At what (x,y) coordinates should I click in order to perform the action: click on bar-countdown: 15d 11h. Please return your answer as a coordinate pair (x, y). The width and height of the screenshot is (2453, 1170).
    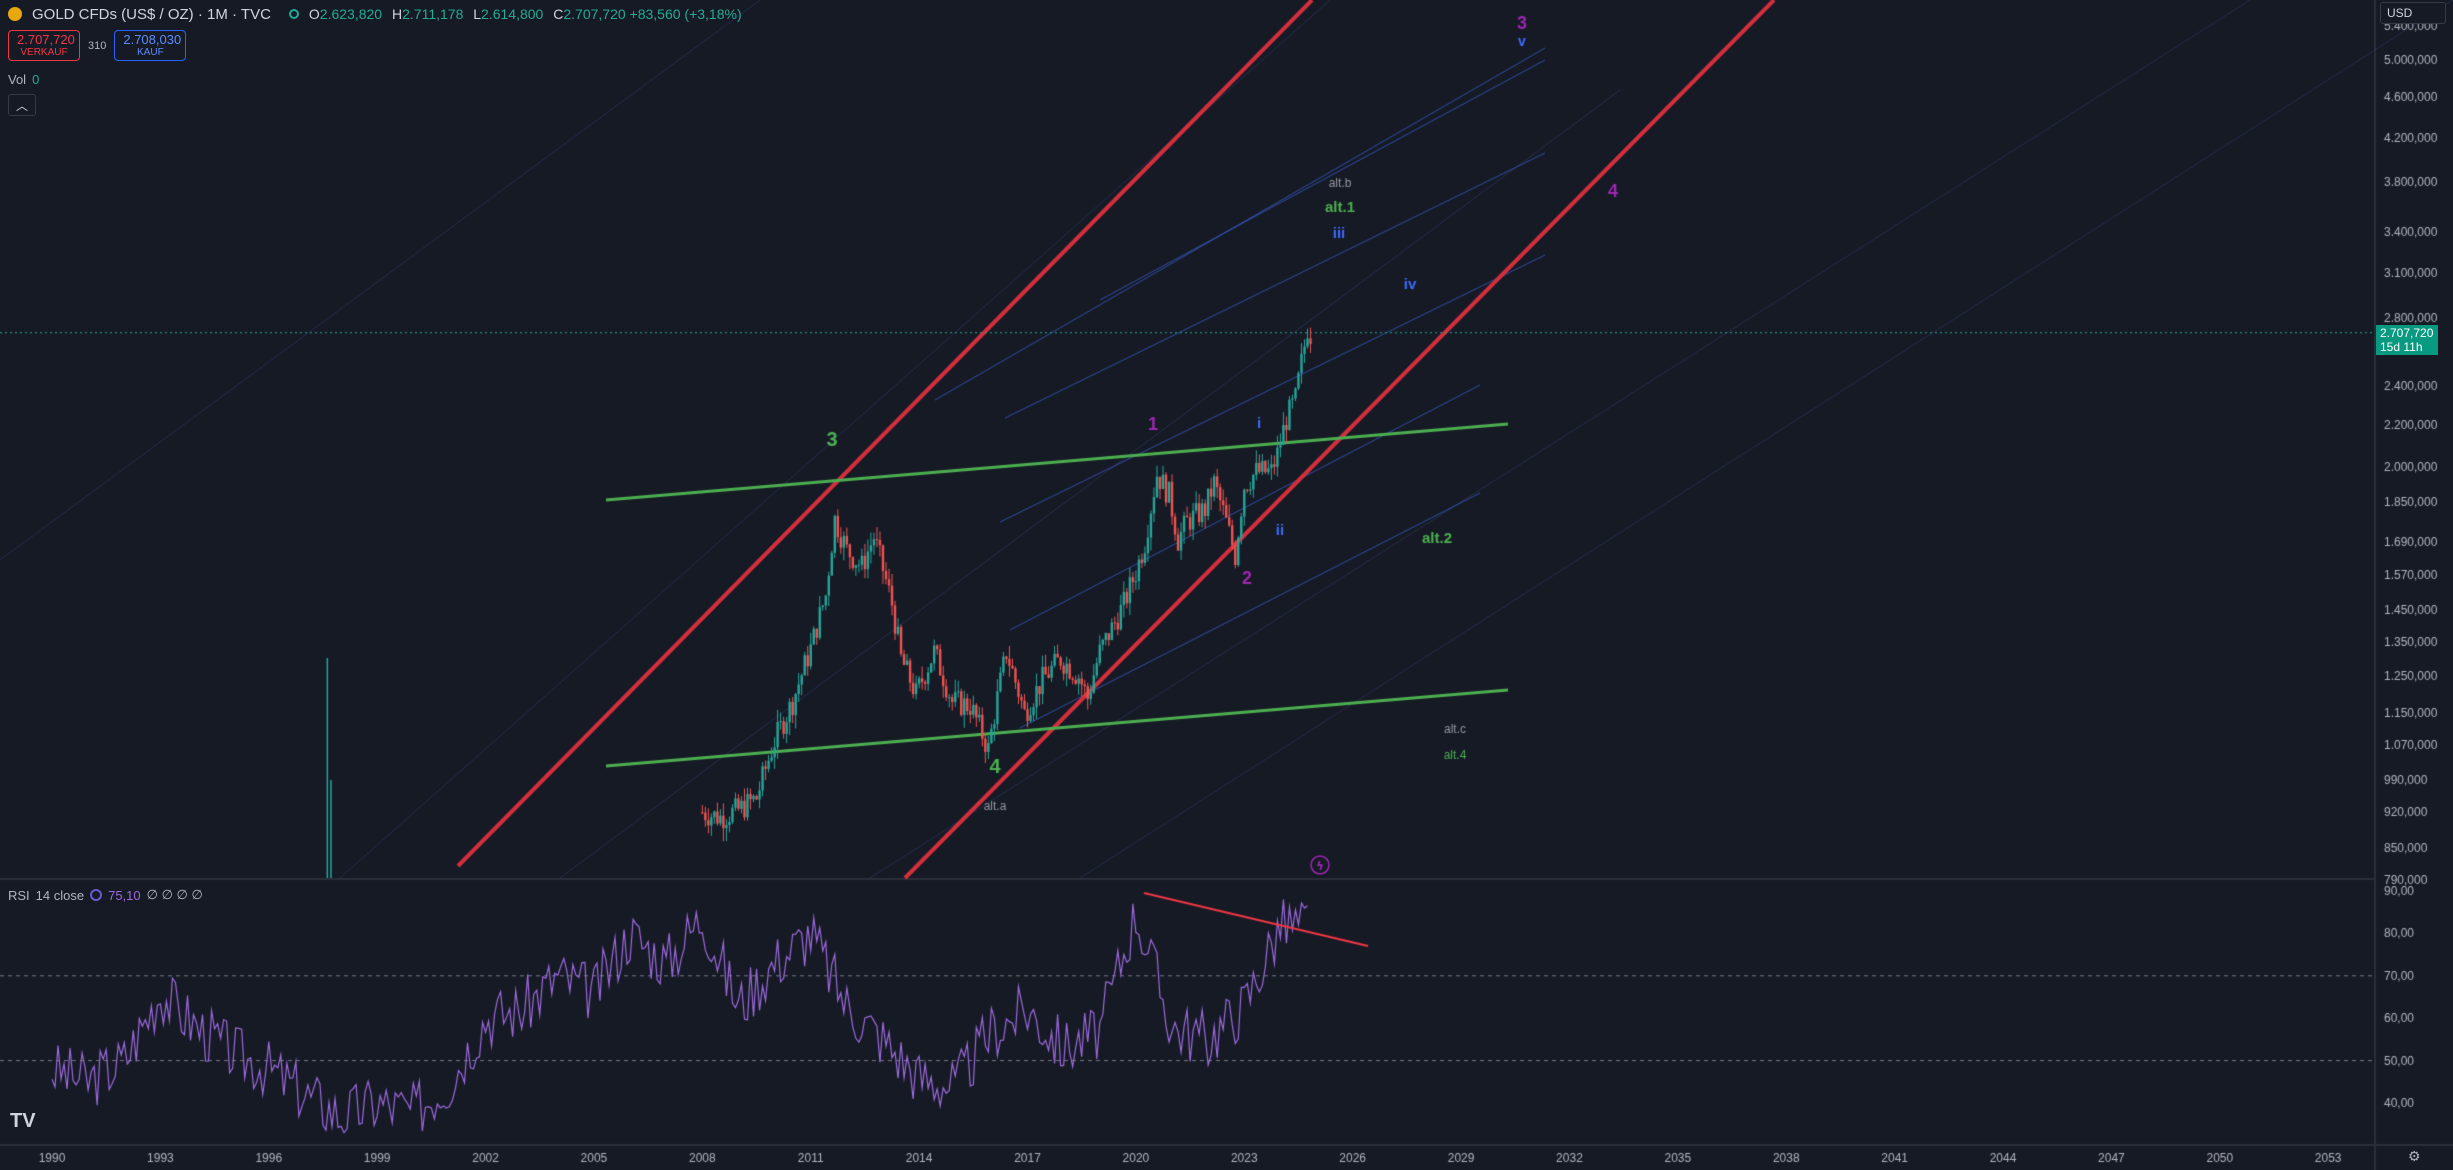
    Looking at the image, I should click on (2401, 347).